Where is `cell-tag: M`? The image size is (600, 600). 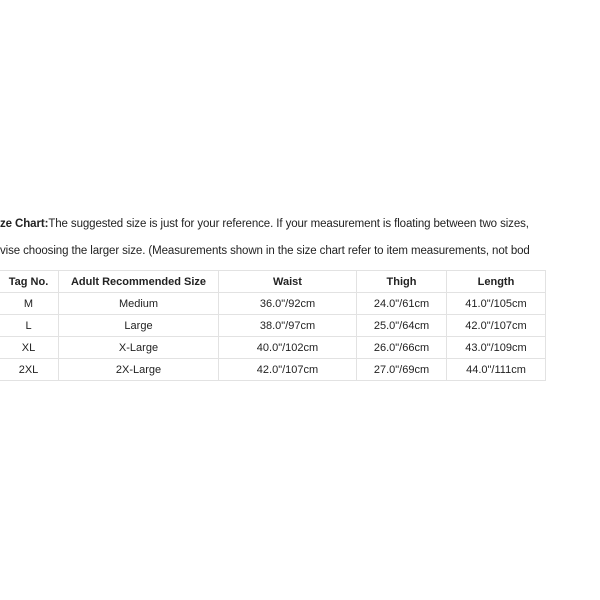
cell-tag: M is located at coordinates (29, 303).